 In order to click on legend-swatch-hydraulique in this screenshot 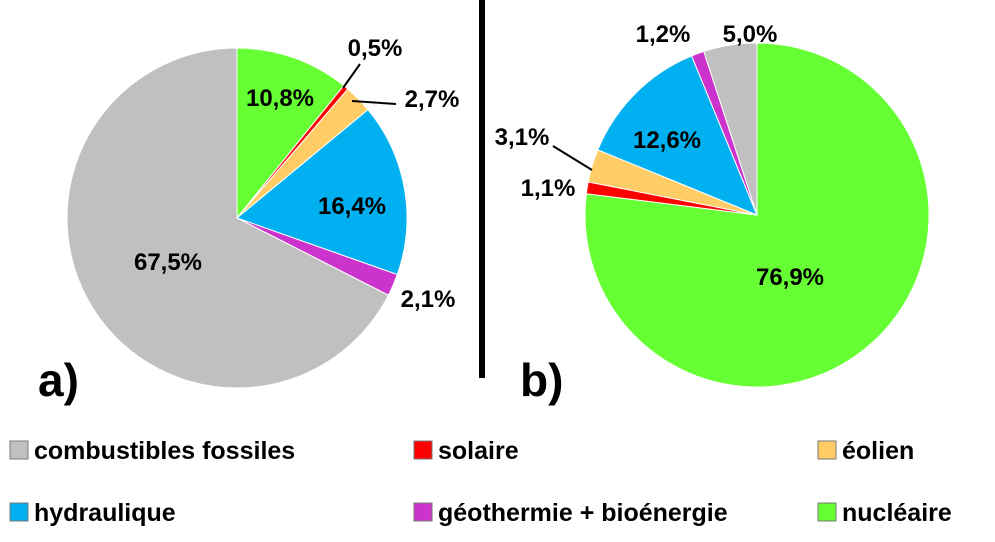, I will do `click(19, 512)`.